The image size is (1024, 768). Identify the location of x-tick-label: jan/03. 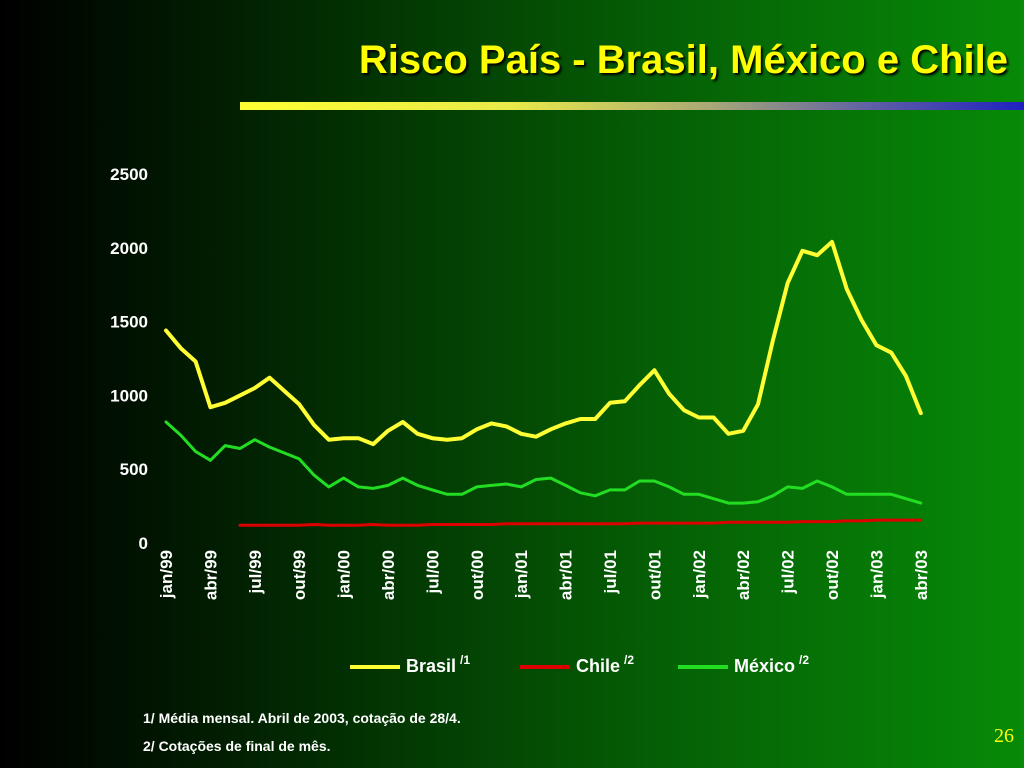
(876, 574).